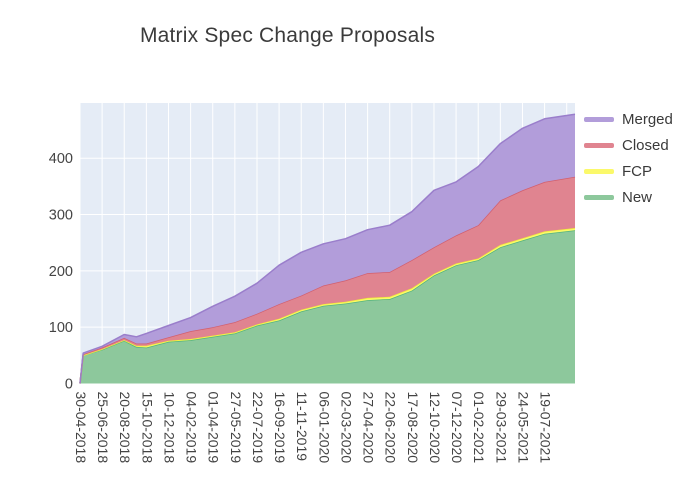 The image size is (700, 500). Describe the element at coordinates (169, 428) in the screenshot. I see `x-tick-label: 10-12-2018` at that location.